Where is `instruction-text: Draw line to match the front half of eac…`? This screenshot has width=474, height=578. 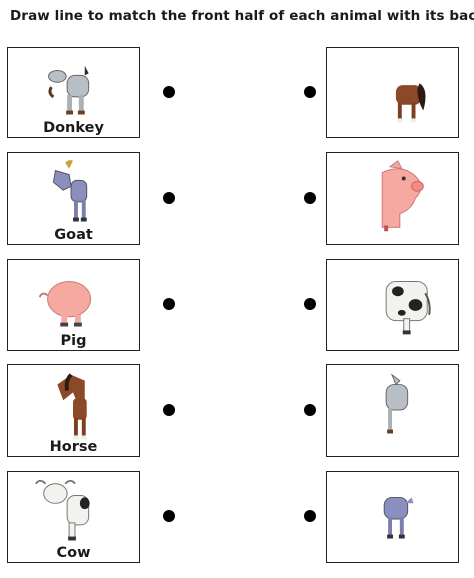
instruction-text: Draw line to match the front half of eac… is located at coordinates (242, 16).